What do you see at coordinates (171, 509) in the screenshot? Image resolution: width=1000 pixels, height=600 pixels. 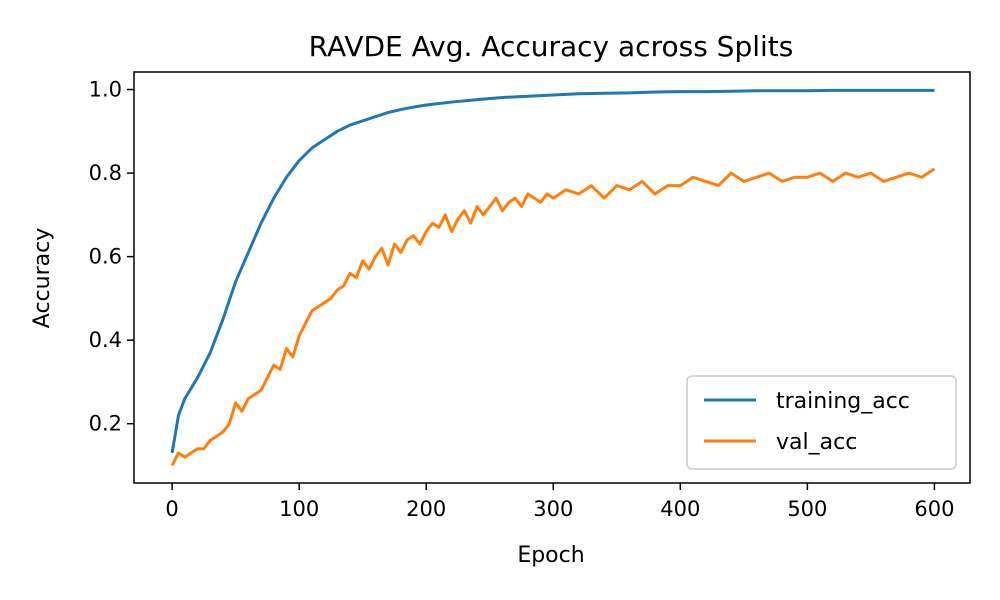 I see `x-tick-label: 0` at bounding box center [171, 509].